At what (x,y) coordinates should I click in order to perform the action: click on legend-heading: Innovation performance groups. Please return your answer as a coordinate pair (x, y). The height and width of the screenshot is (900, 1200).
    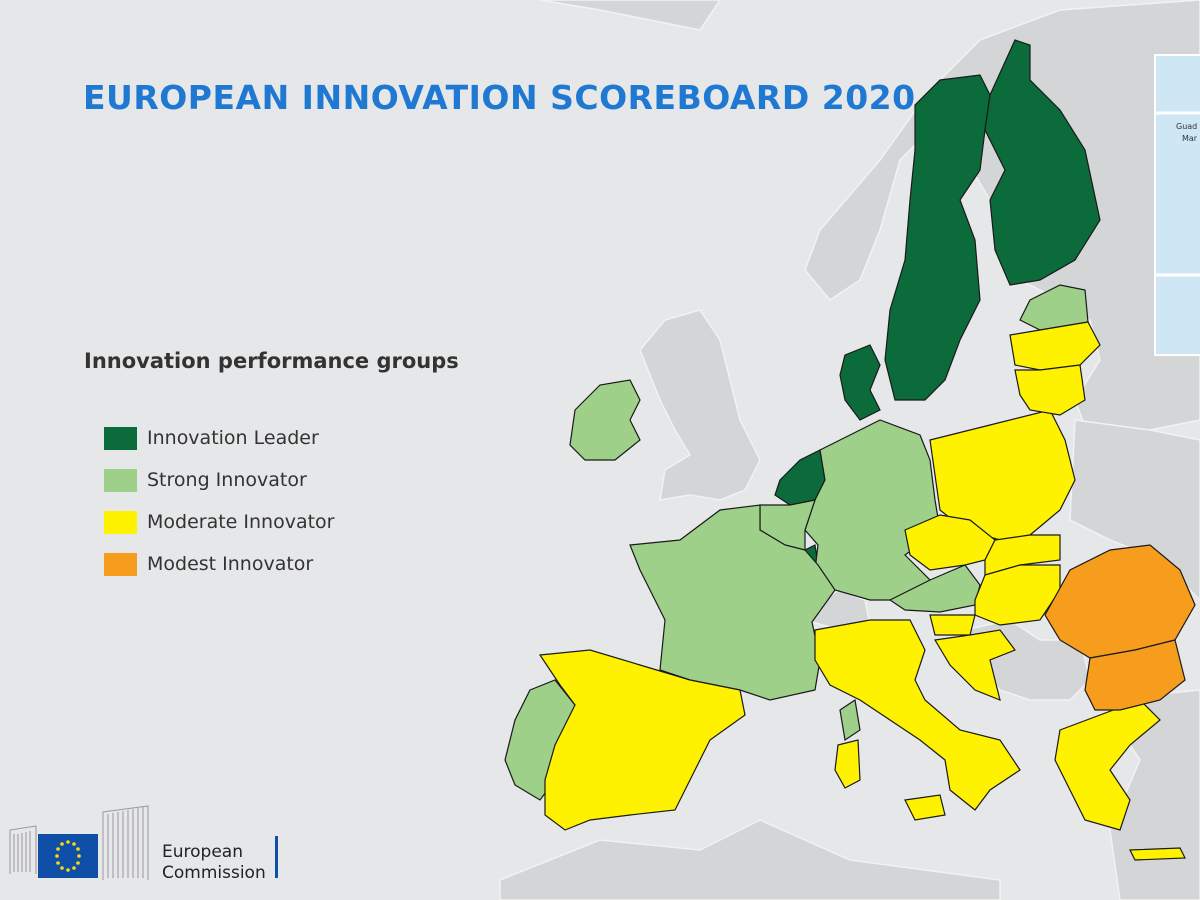
    Looking at the image, I should click on (271, 361).